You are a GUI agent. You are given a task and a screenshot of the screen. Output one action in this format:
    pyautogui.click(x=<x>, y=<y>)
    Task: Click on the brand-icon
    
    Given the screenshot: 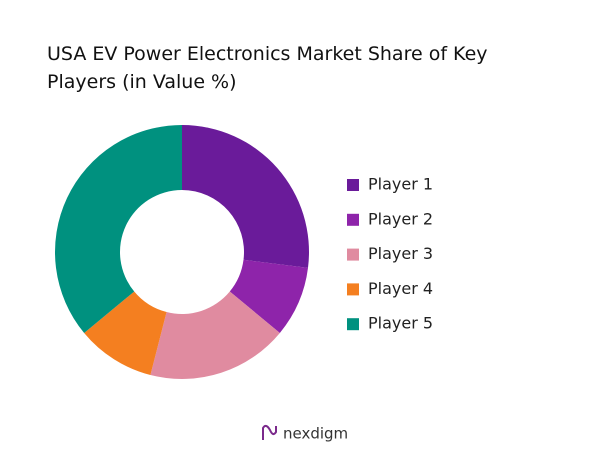 What is the action you would take?
    pyautogui.click(x=269, y=432)
    